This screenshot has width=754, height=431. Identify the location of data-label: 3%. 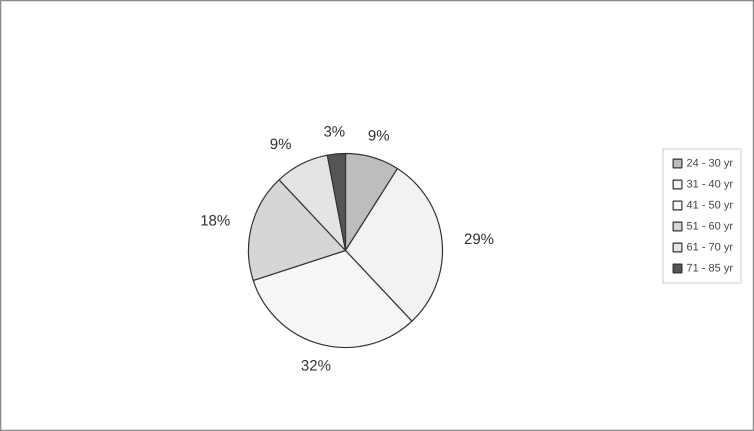
(334, 132).